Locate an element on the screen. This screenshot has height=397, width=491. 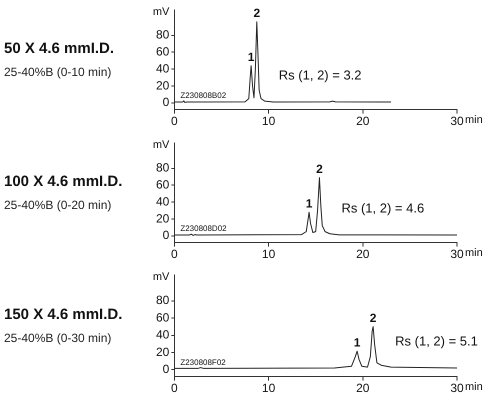
text: 100 X 4.6 mmI.D. is located at coordinates (64, 181).